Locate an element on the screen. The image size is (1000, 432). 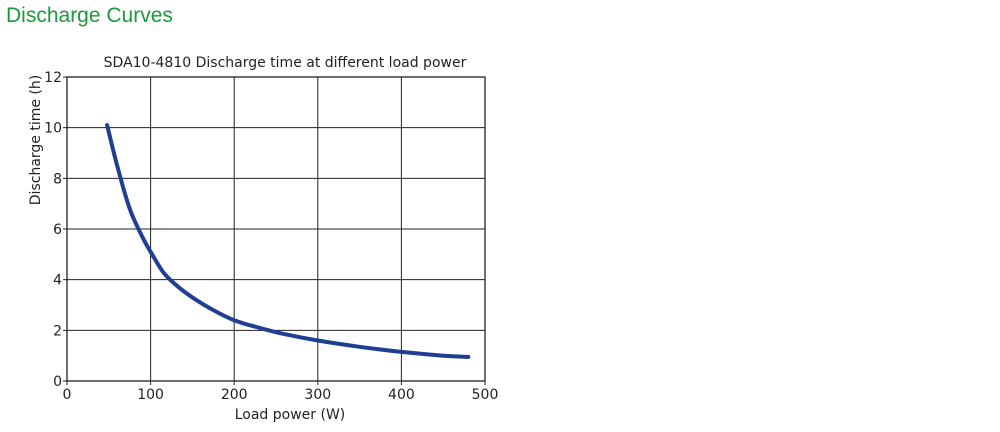
y-tick-label: 2 is located at coordinates (57, 331).